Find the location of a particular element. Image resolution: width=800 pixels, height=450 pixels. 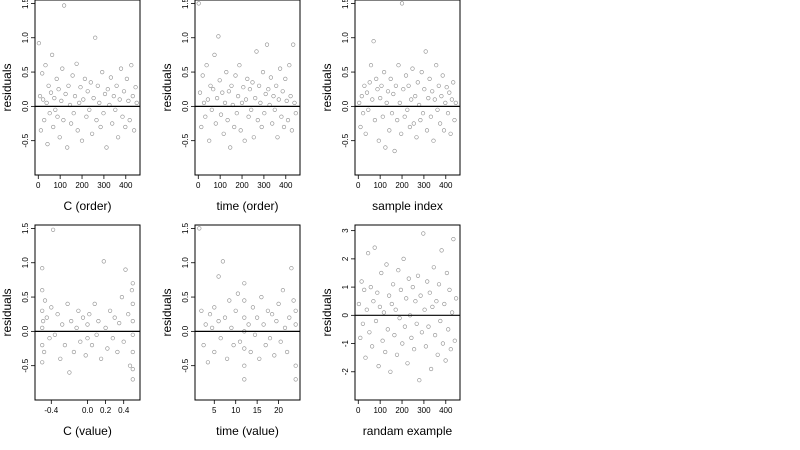

y-tick-label: 0.5 is located at coordinates (185, 72).